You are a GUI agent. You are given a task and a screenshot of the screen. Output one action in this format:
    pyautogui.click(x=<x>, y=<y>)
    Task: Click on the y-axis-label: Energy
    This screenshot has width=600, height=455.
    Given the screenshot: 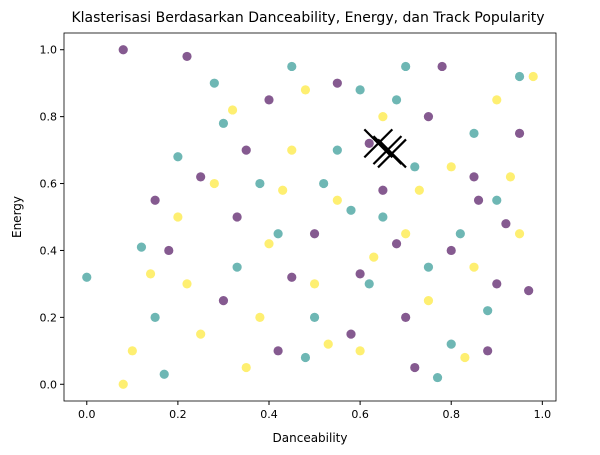 What is the action you would take?
    pyautogui.click(x=17, y=217)
    